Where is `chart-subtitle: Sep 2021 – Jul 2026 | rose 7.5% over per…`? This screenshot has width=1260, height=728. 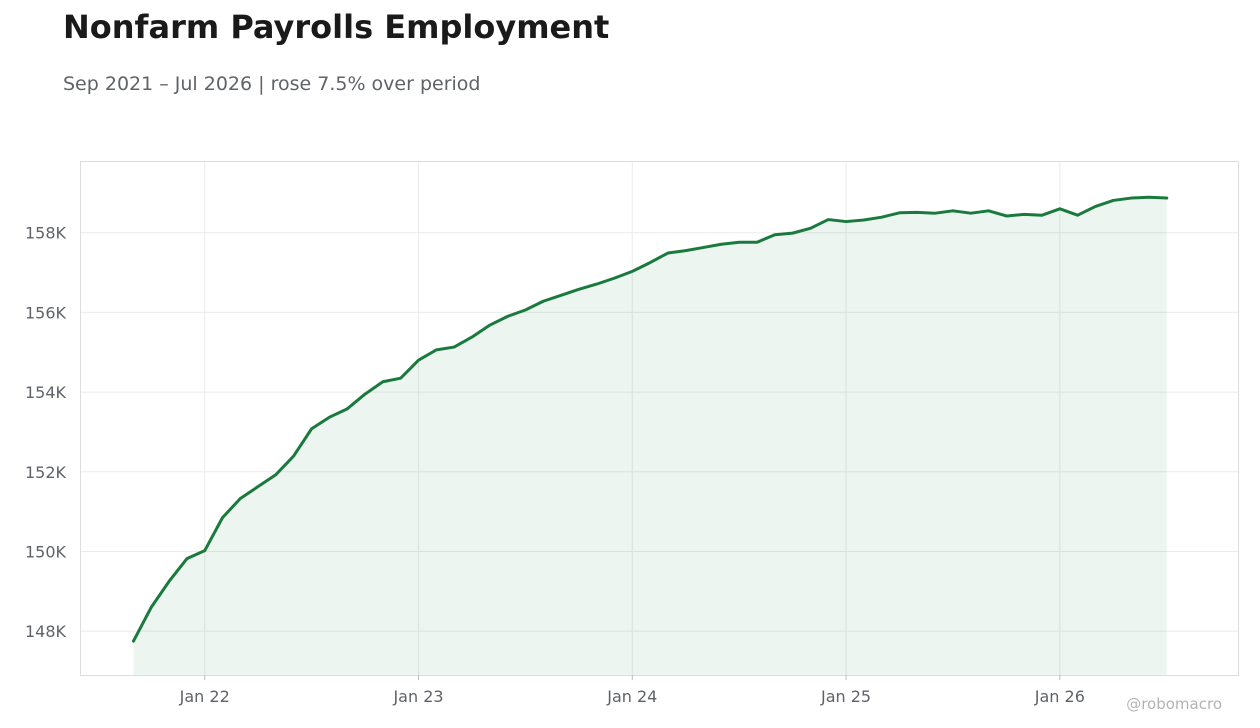
chart-subtitle: Sep 2021 – Jul 2026 | rose 7.5% over per… is located at coordinates (272, 84).